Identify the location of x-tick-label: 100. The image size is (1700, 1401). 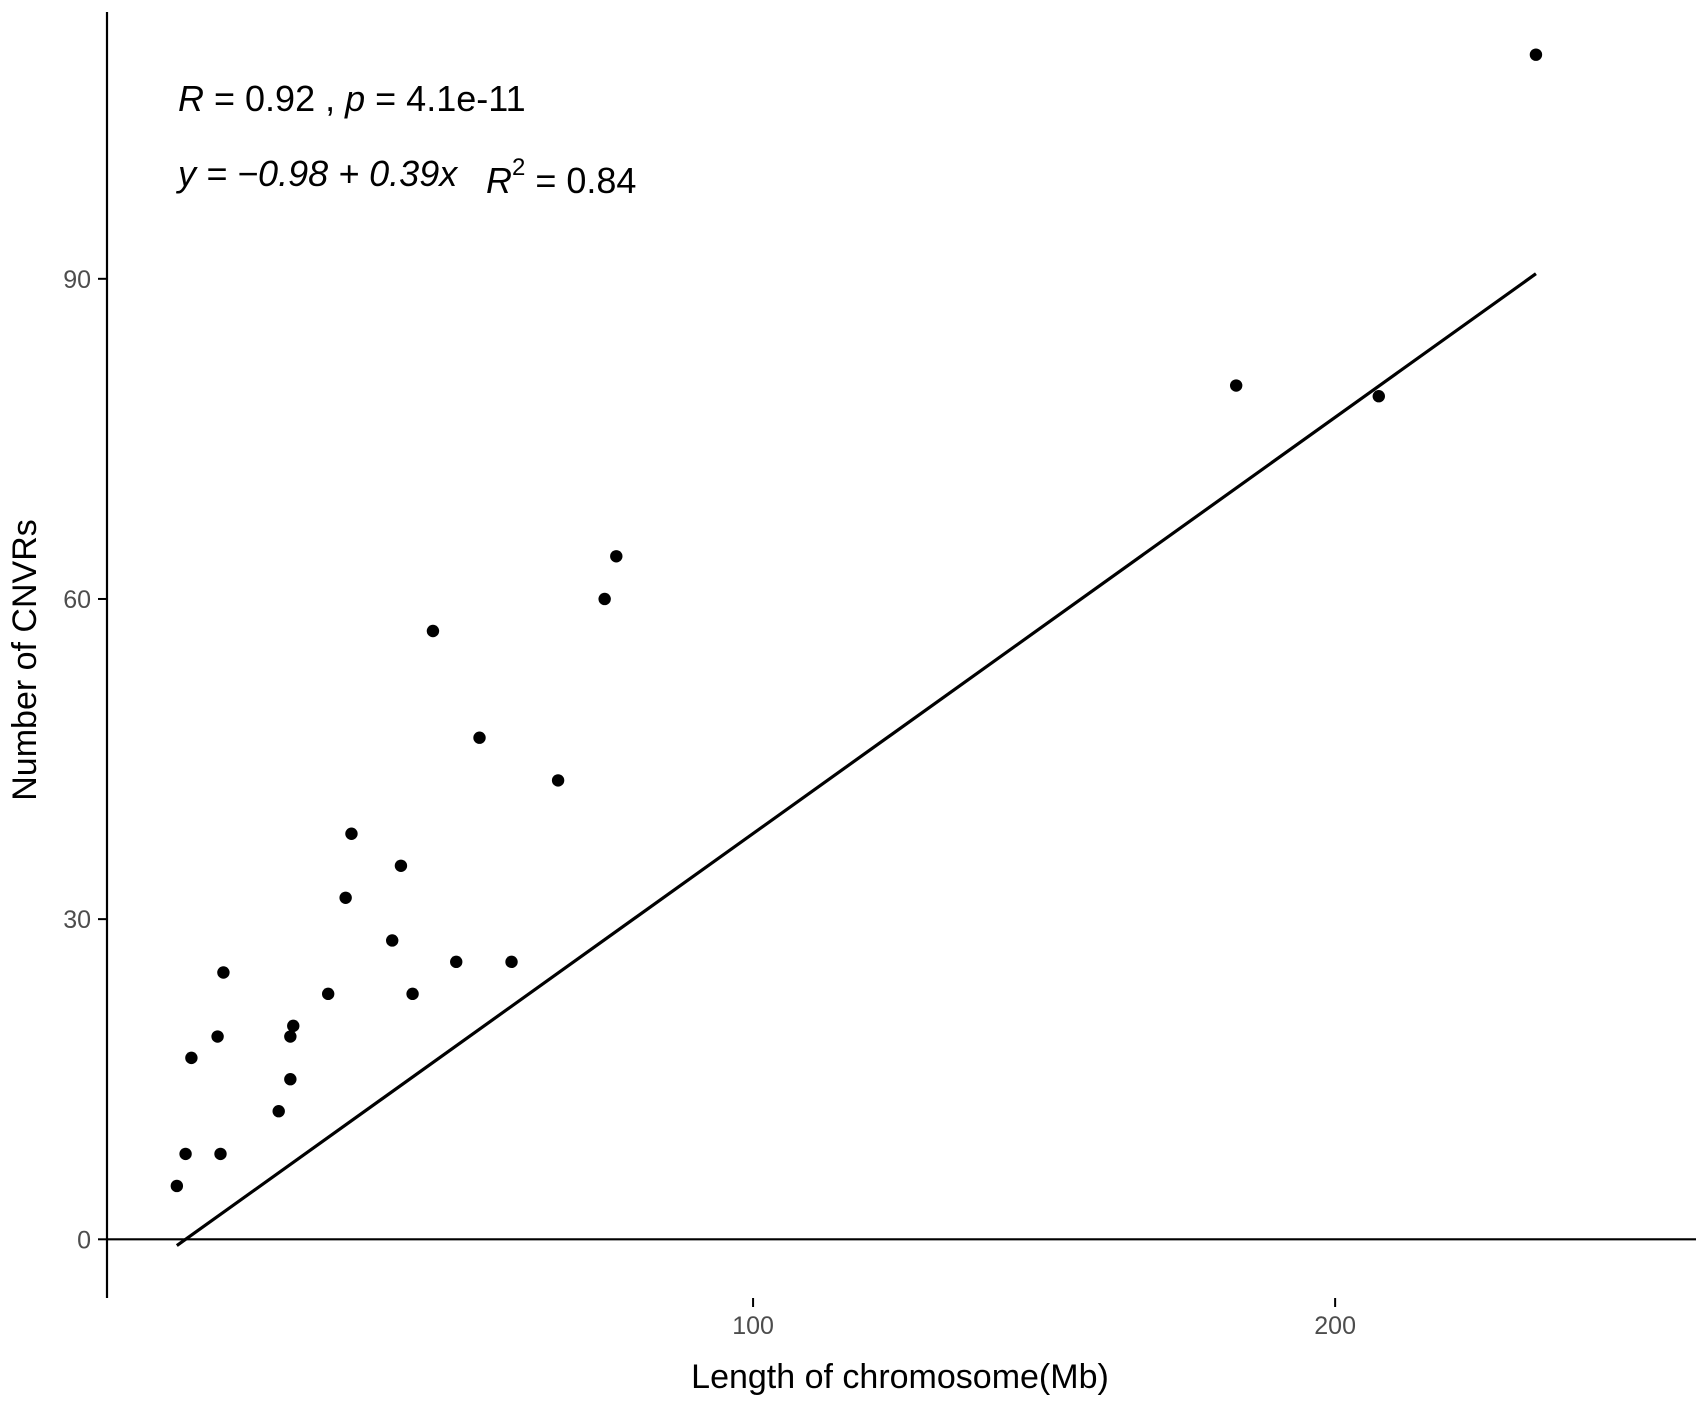
(753, 1326).